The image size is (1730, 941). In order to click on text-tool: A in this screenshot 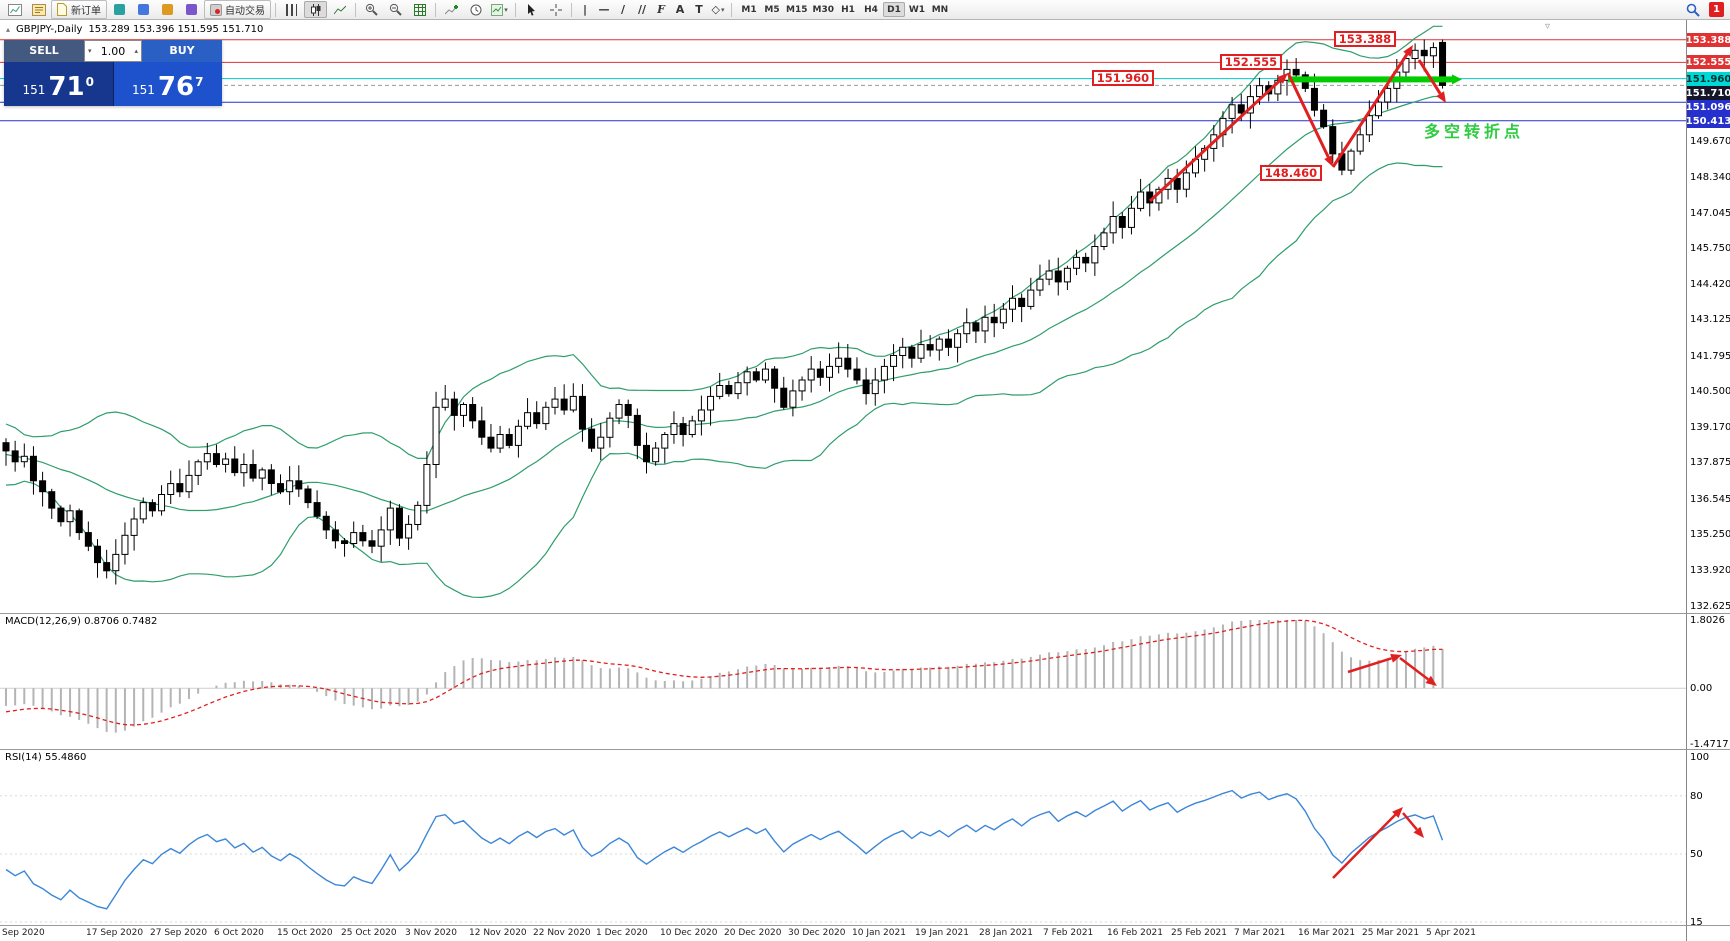, I will do `click(680, 9)`.